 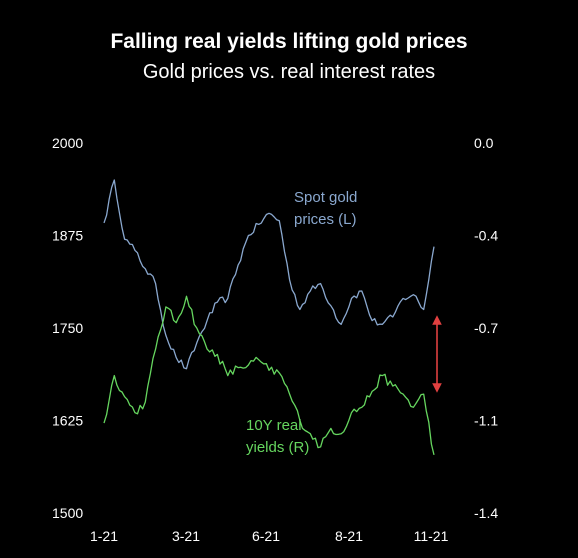 I want to click on right-tick-label: 0.0, so click(x=484, y=143).